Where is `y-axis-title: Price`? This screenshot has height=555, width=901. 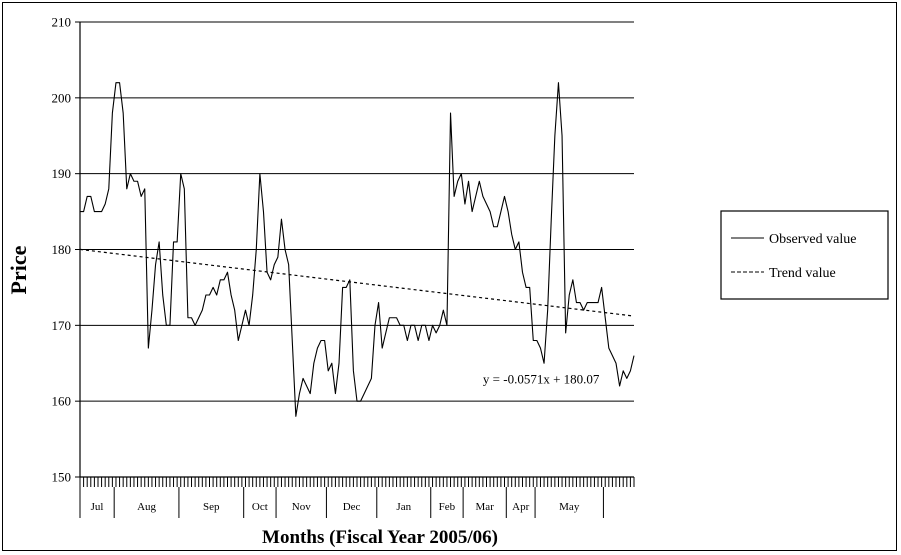 y-axis-title: Price is located at coordinates (18, 269).